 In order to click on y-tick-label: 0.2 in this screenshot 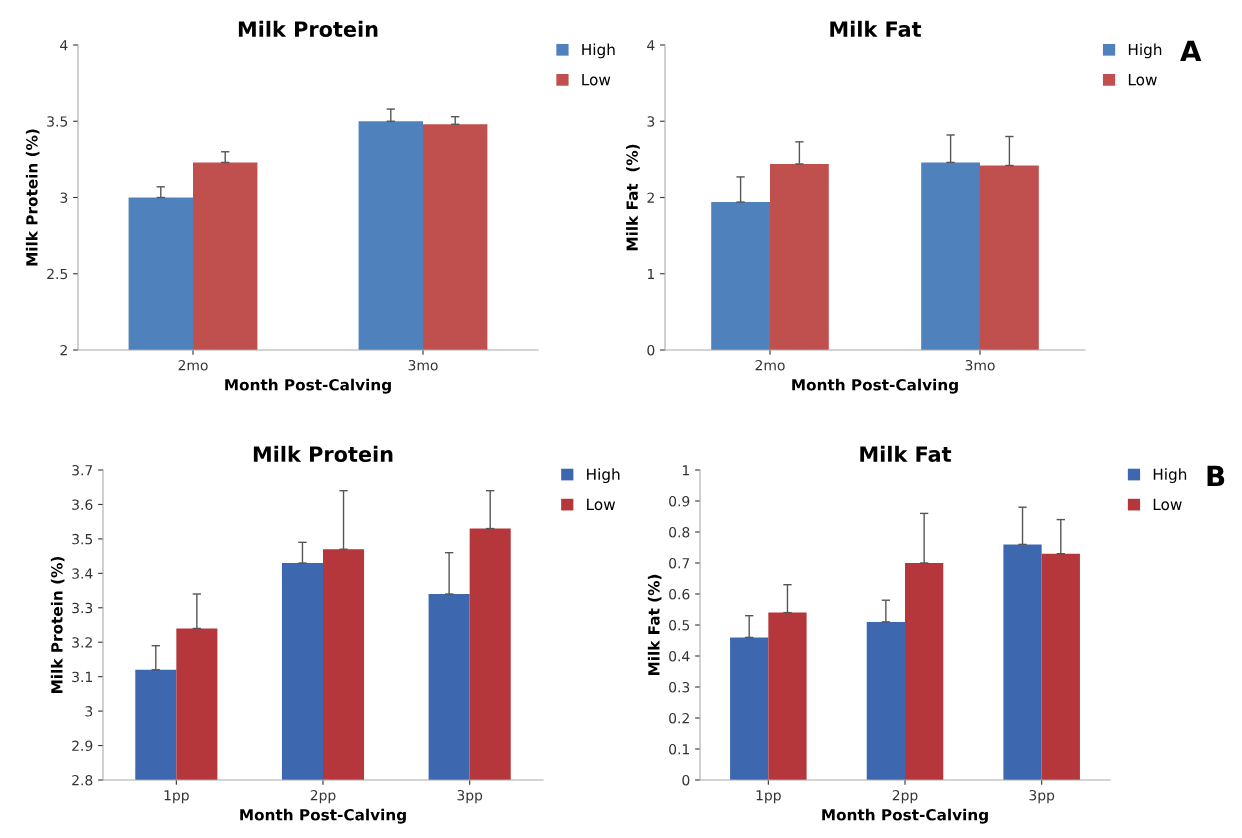, I will do `click(679, 718)`.